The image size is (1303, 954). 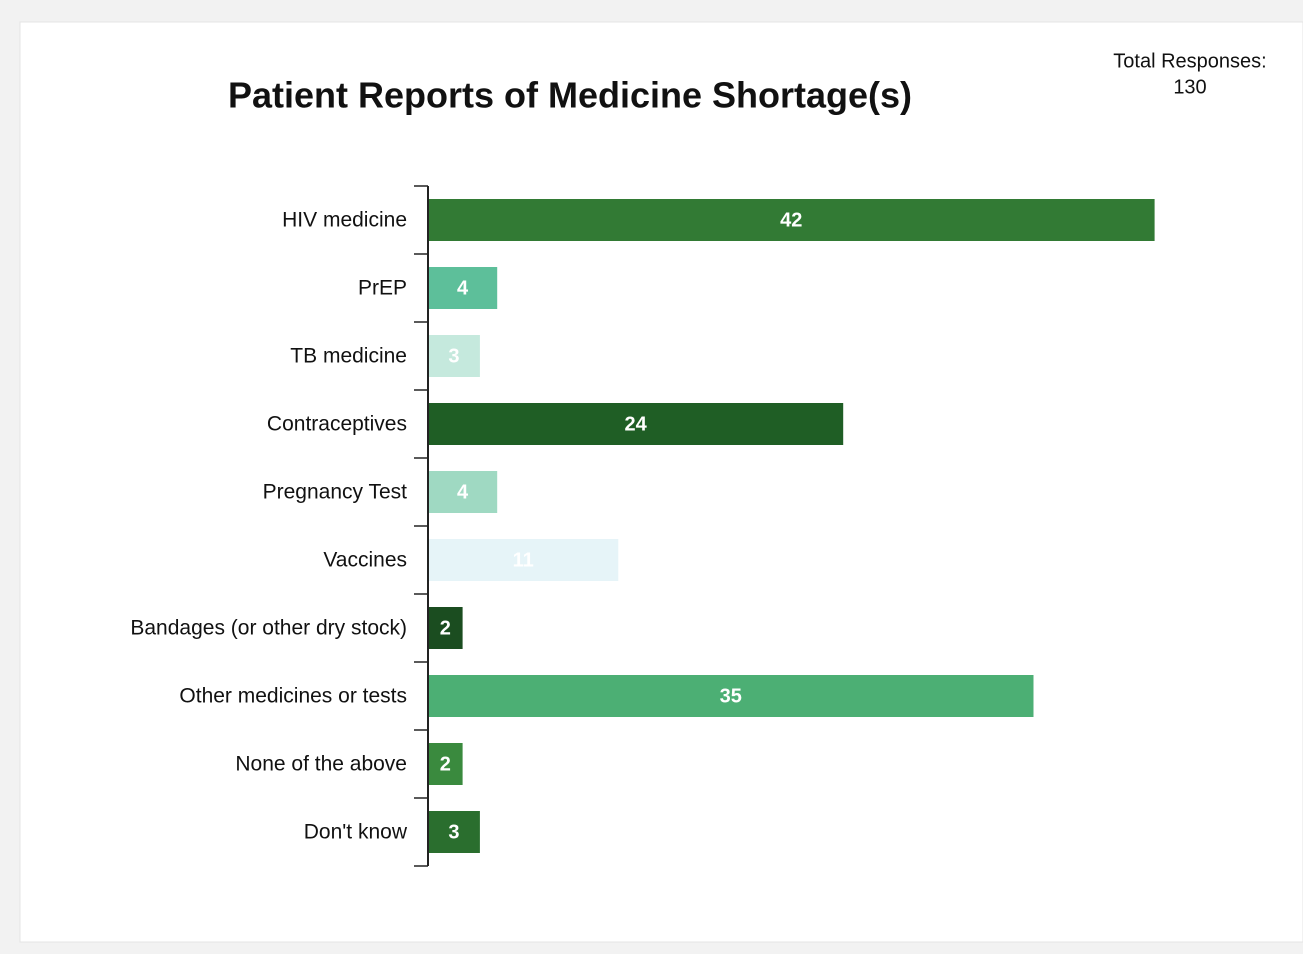 I want to click on category-label: Pregnancy Test, so click(x=335, y=492).